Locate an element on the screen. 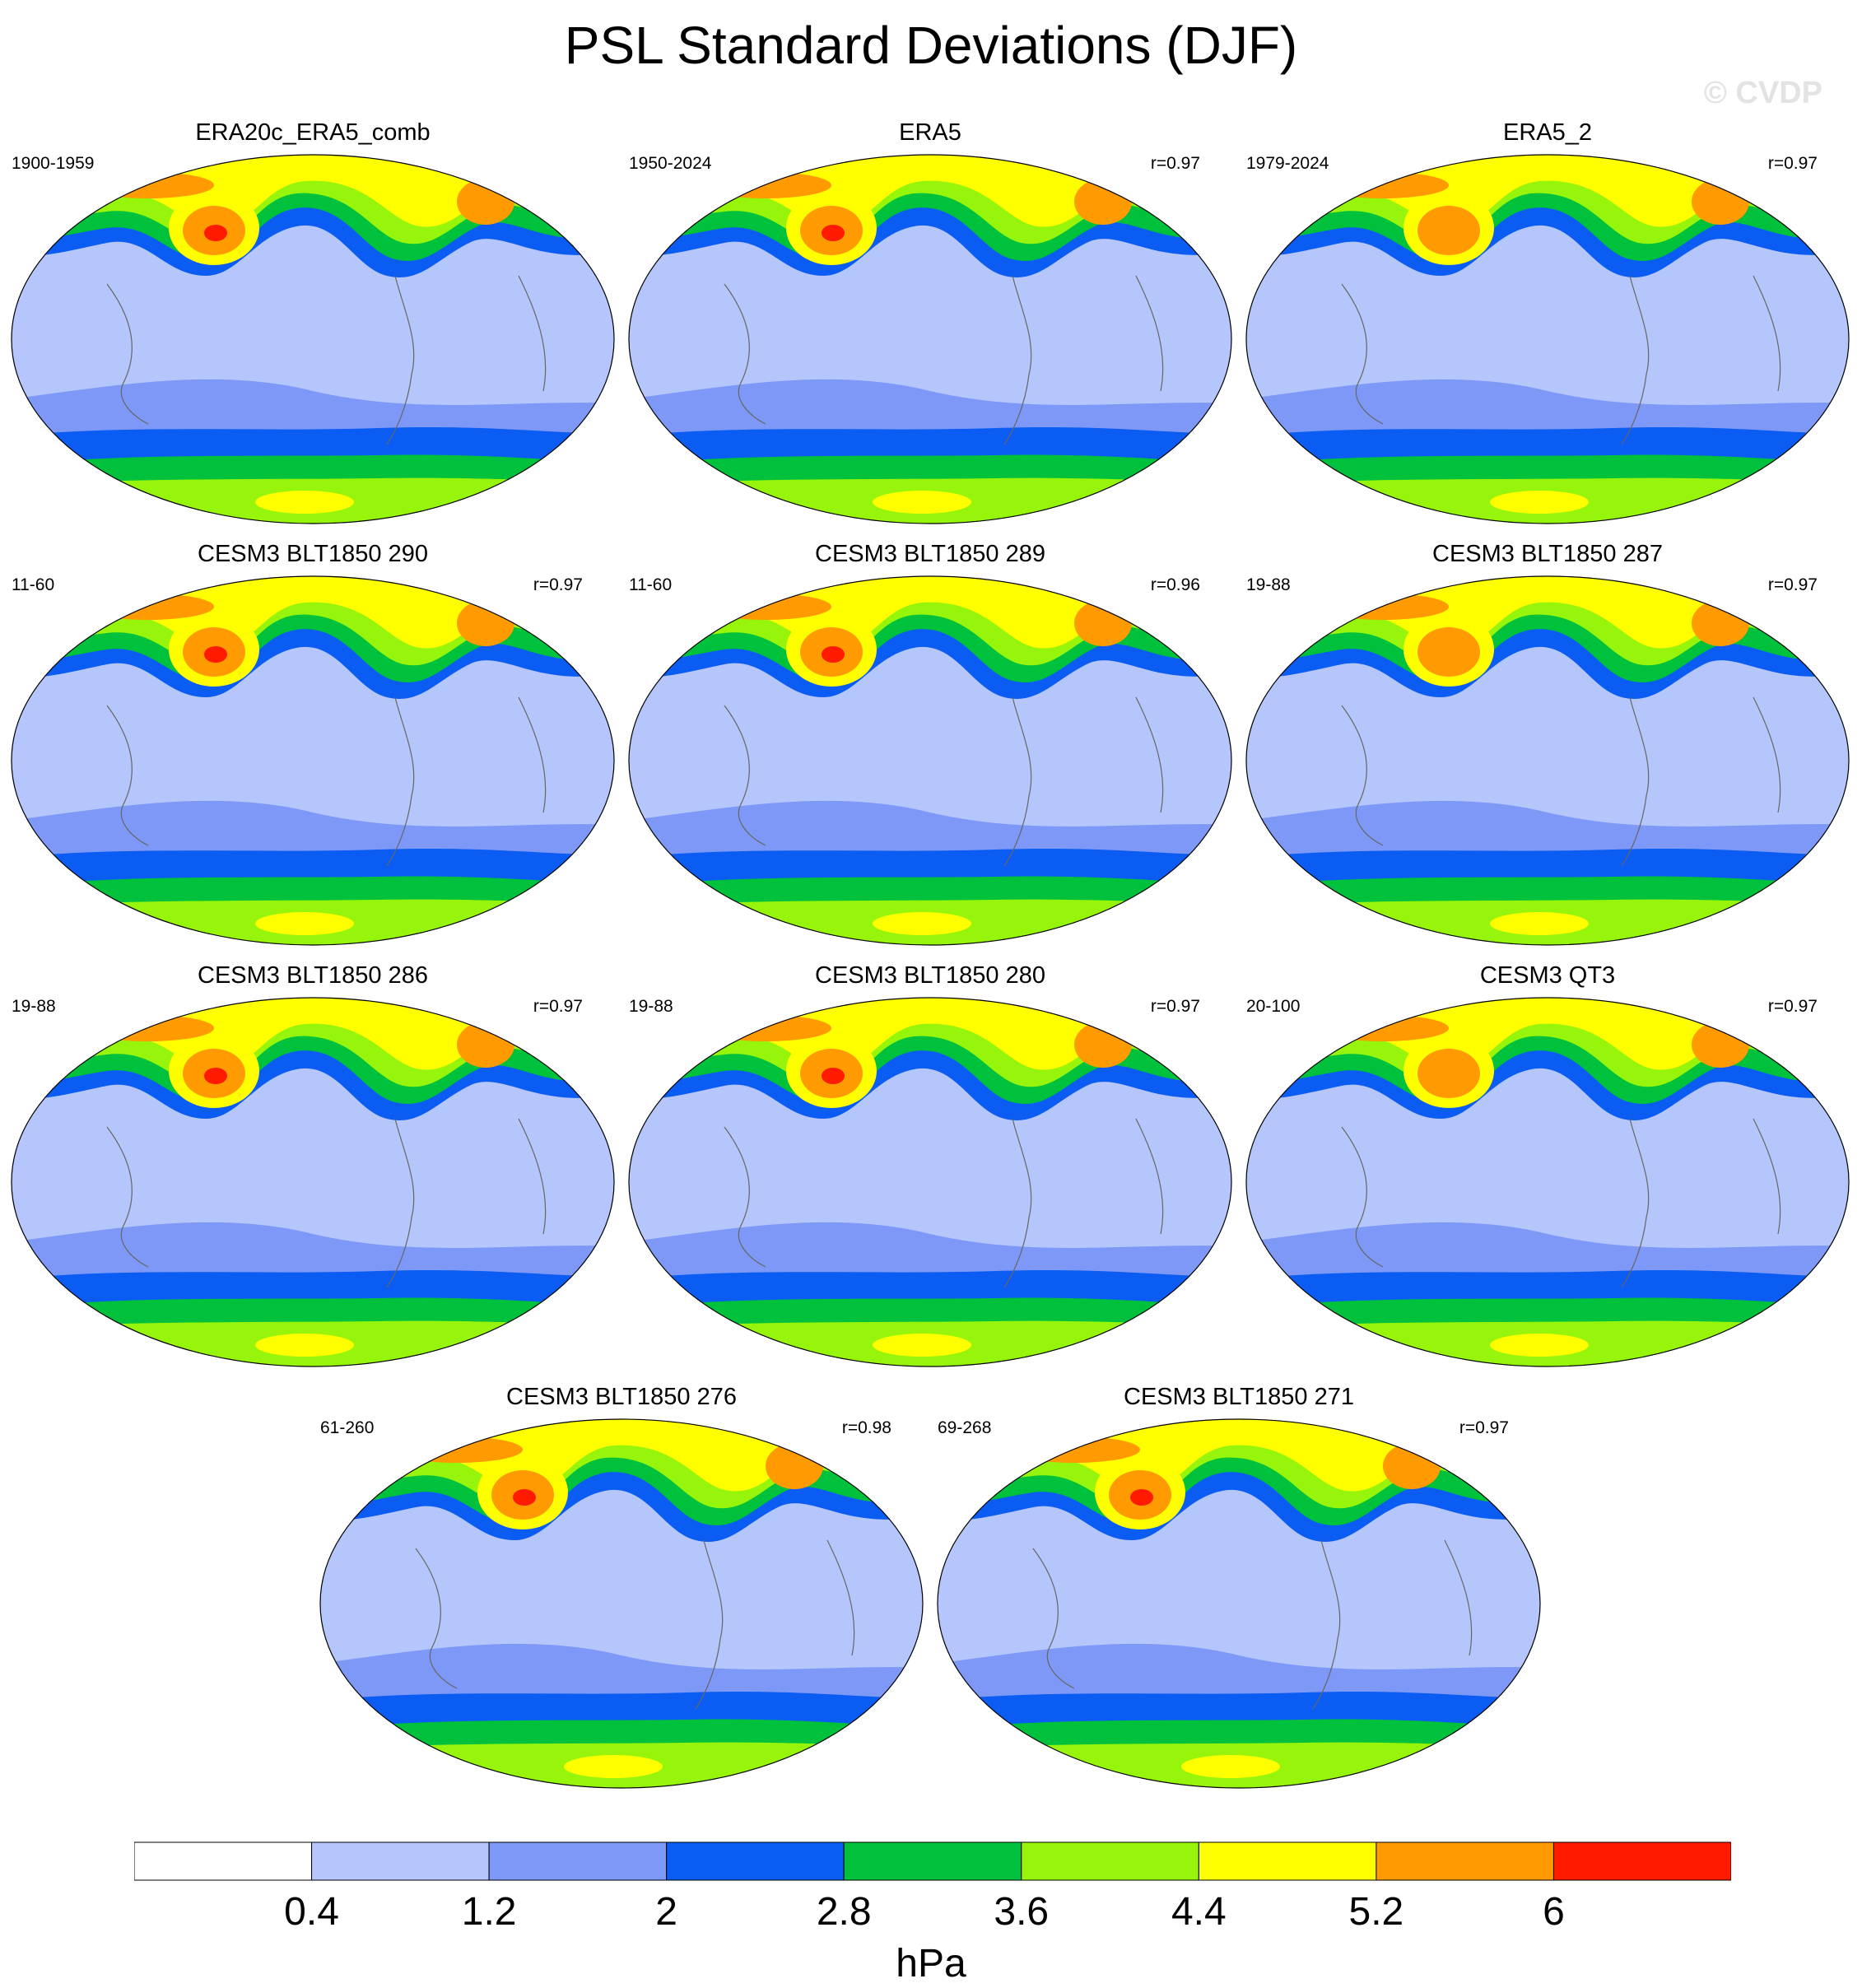 The image size is (1862, 1988). map-panel: CESM3 BLT1850 290 11-60 r=0.97 is located at coordinates (312, 749).